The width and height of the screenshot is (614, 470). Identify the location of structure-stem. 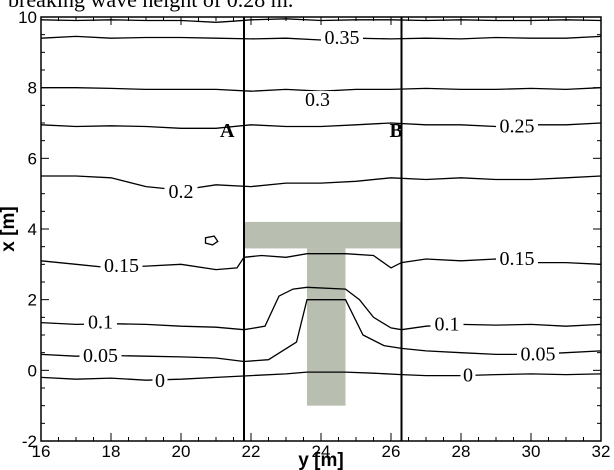
(326, 327).